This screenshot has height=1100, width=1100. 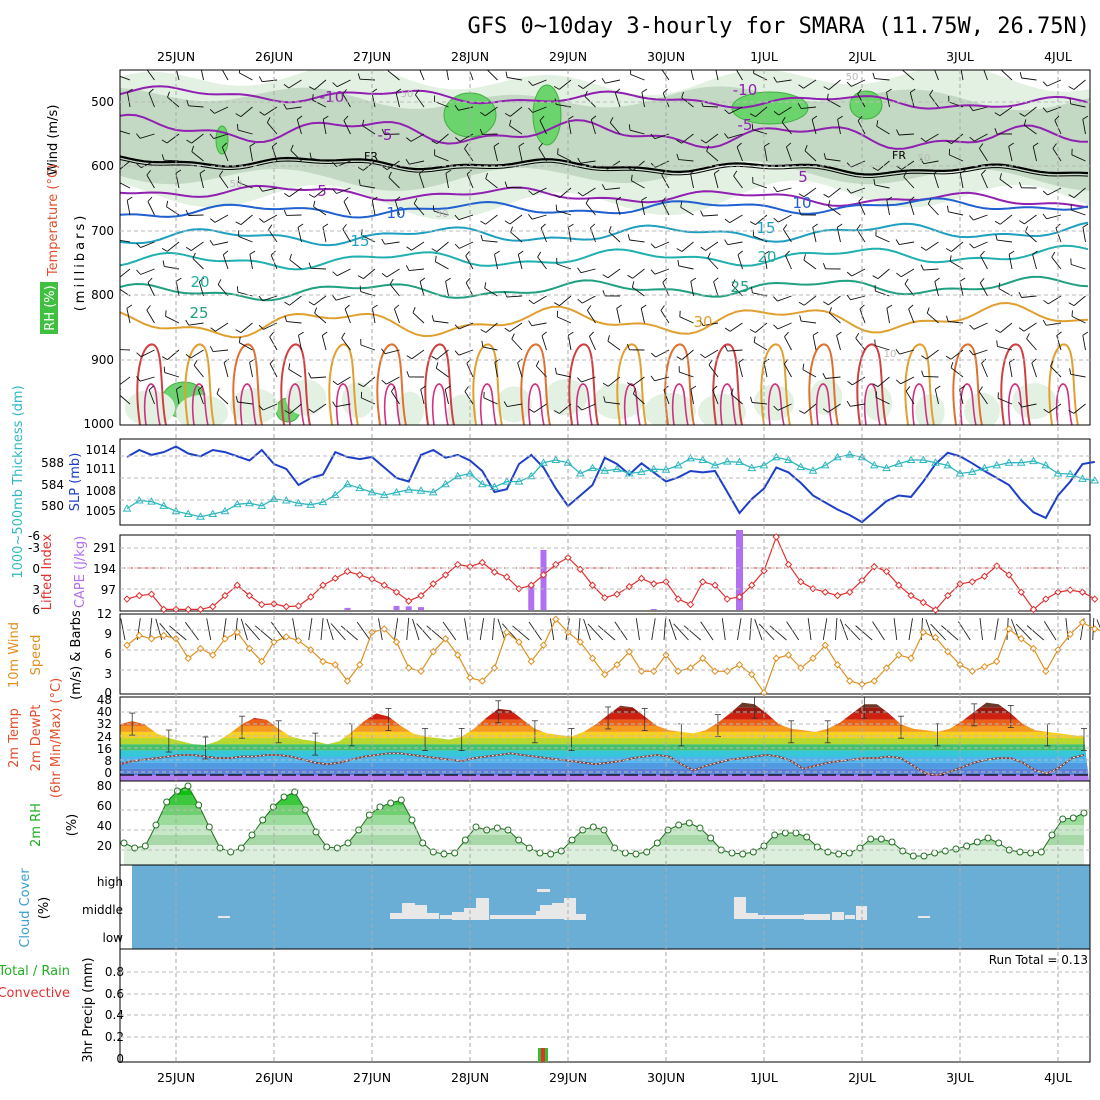 I want to click on run-total-label: Run Total = 0.13, so click(x=1038, y=960).